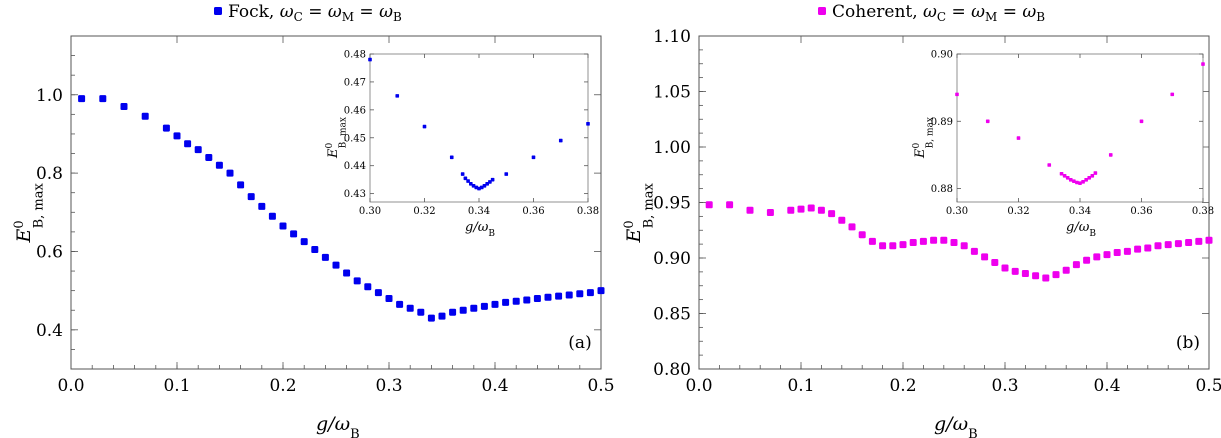 The width and height of the screenshot is (1221, 438). What do you see at coordinates (672, 259) in the screenshot?
I see `y-tick-label: 0.90` at bounding box center [672, 259].